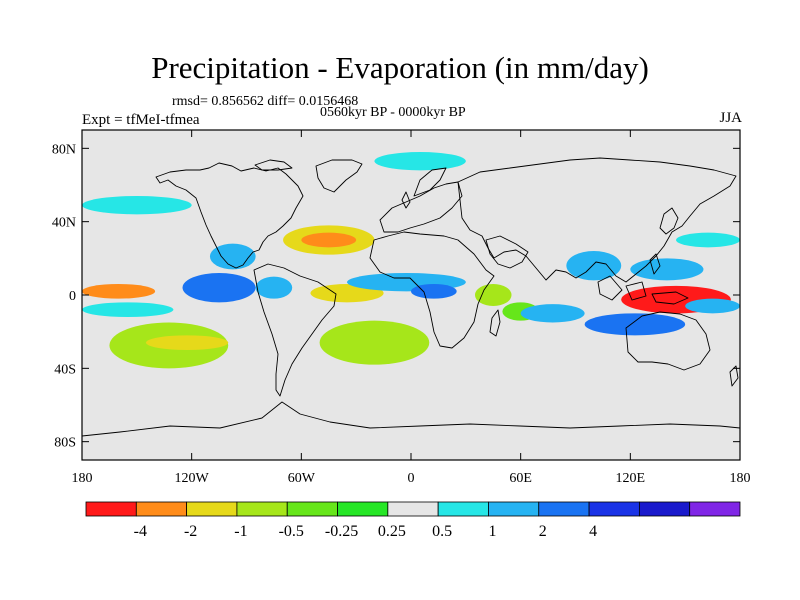 This screenshot has width=800, height=600. Describe the element at coordinates (302, 478) in the screenshot. I see `lon-tick-label: 60W` at that location.